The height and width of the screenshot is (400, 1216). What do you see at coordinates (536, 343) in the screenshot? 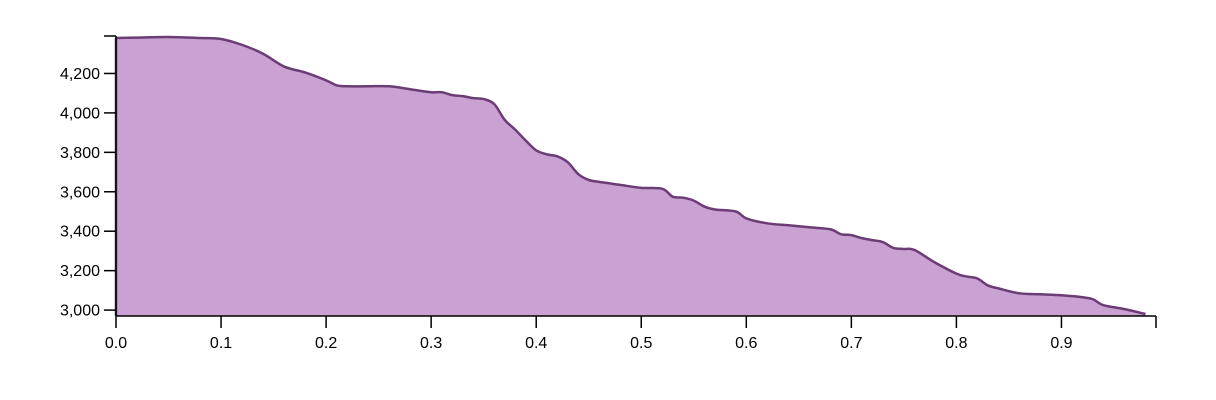
I see `x-tick-label-4: 0.4` at bounding box center [536, 343].